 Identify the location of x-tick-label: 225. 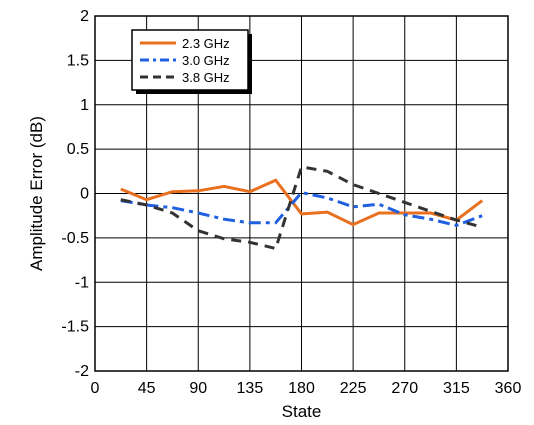
(353, 388).